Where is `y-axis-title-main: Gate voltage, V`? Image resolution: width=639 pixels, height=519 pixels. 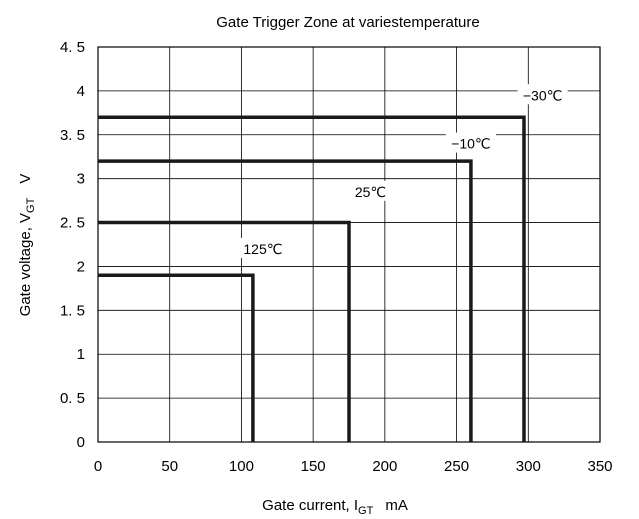 y-axis-title-main: Gate voltage, V is located at coordinates (25, 264).